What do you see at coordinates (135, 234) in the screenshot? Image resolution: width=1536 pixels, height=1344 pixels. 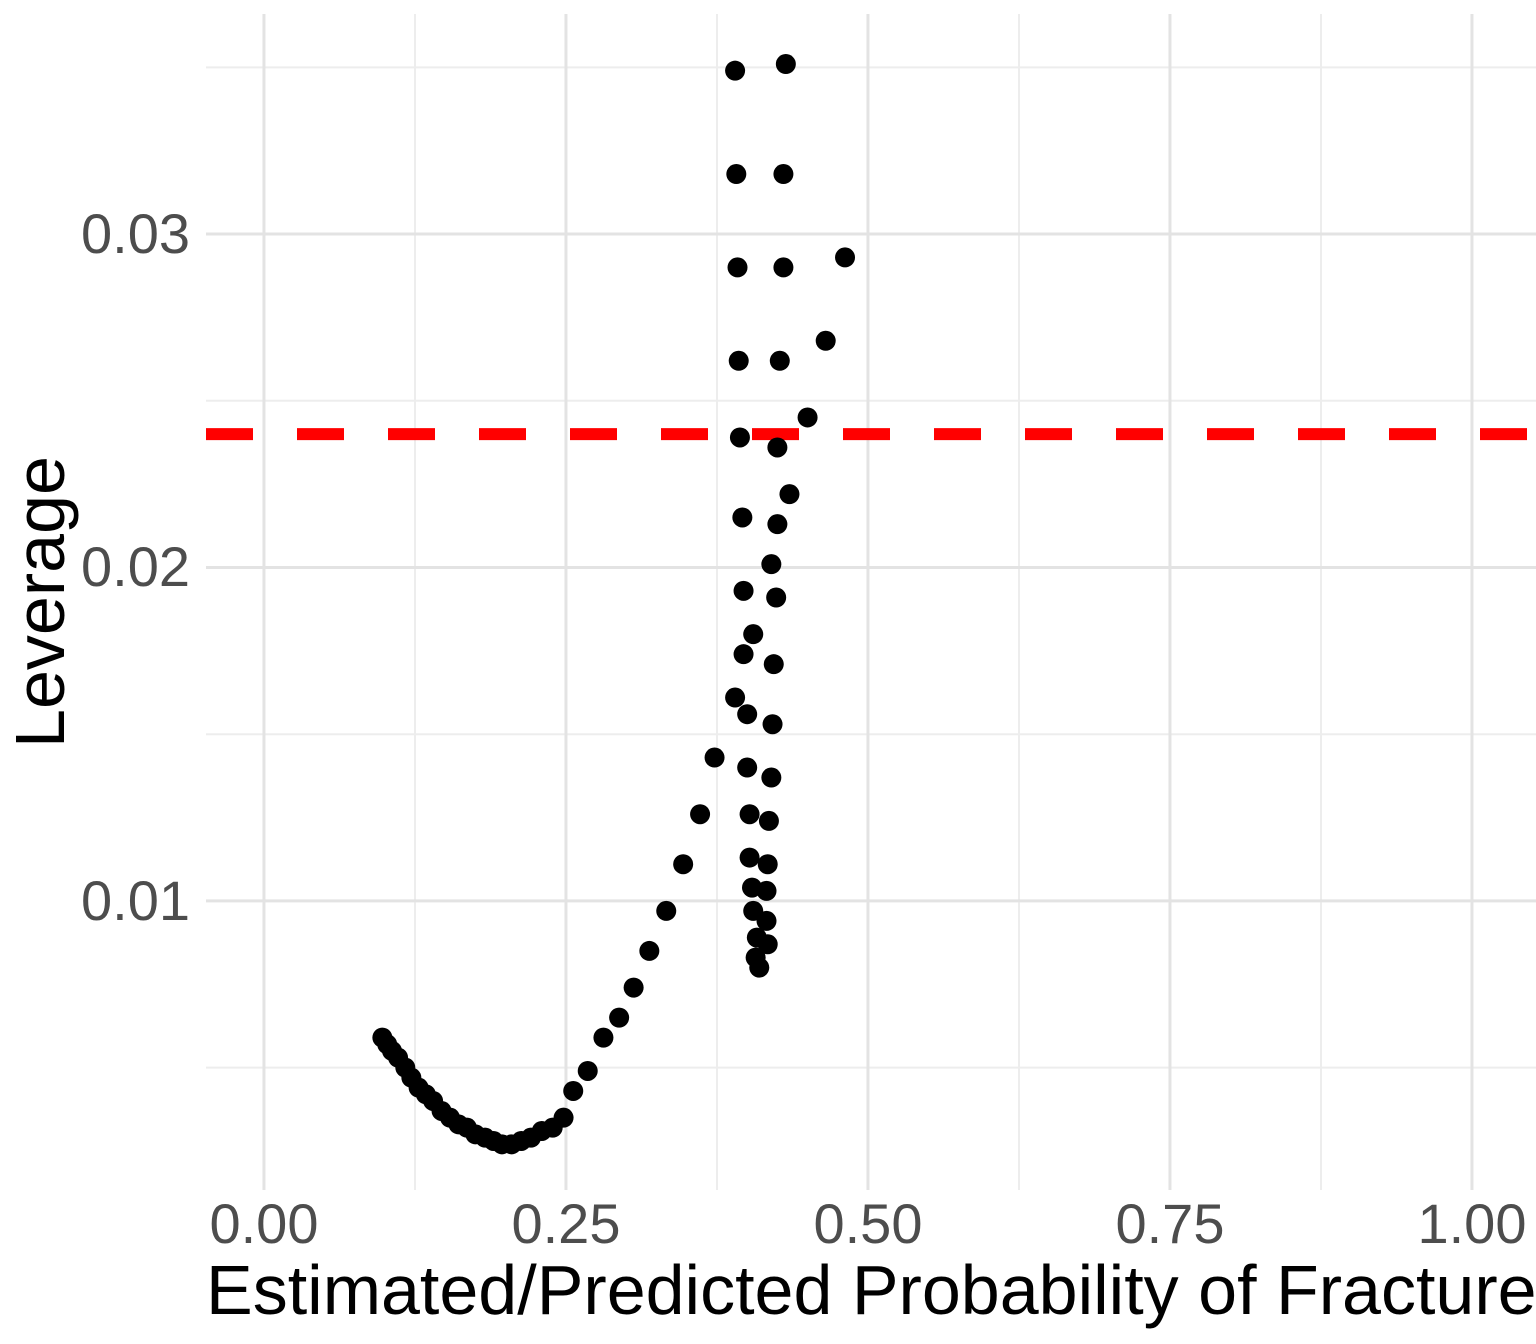 I see `y-tick-label: 0.03` at bounding box center [135, 234].